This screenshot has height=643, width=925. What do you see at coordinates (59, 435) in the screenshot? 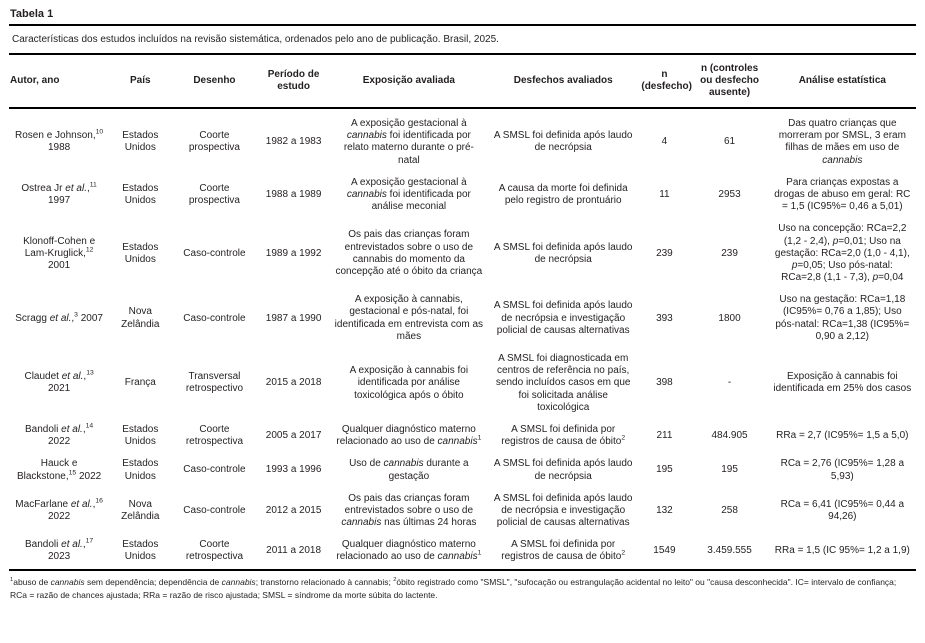
I see `cell-autor: Bandoli et al.,14 2022` at bounding box center [59, 435].